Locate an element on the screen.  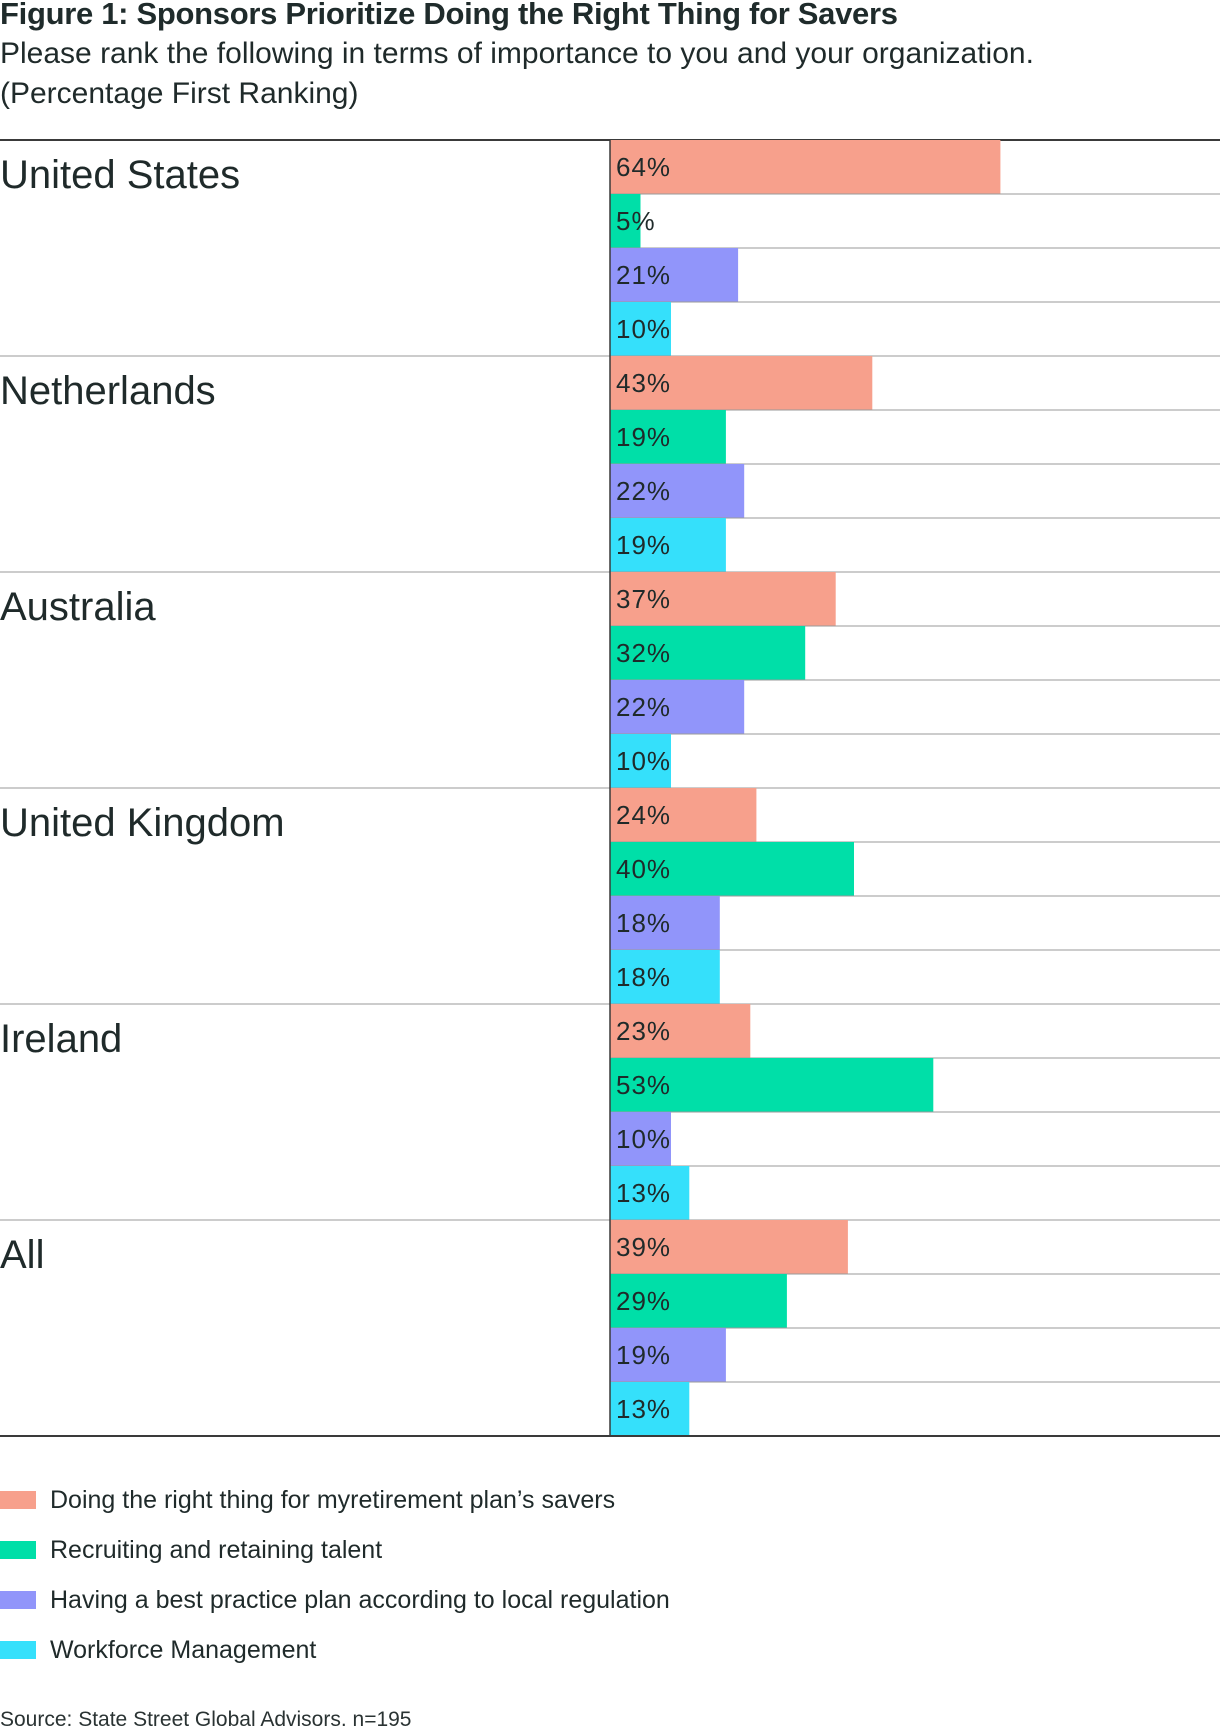
data-label: 24% is located at coordinates (643, 815).